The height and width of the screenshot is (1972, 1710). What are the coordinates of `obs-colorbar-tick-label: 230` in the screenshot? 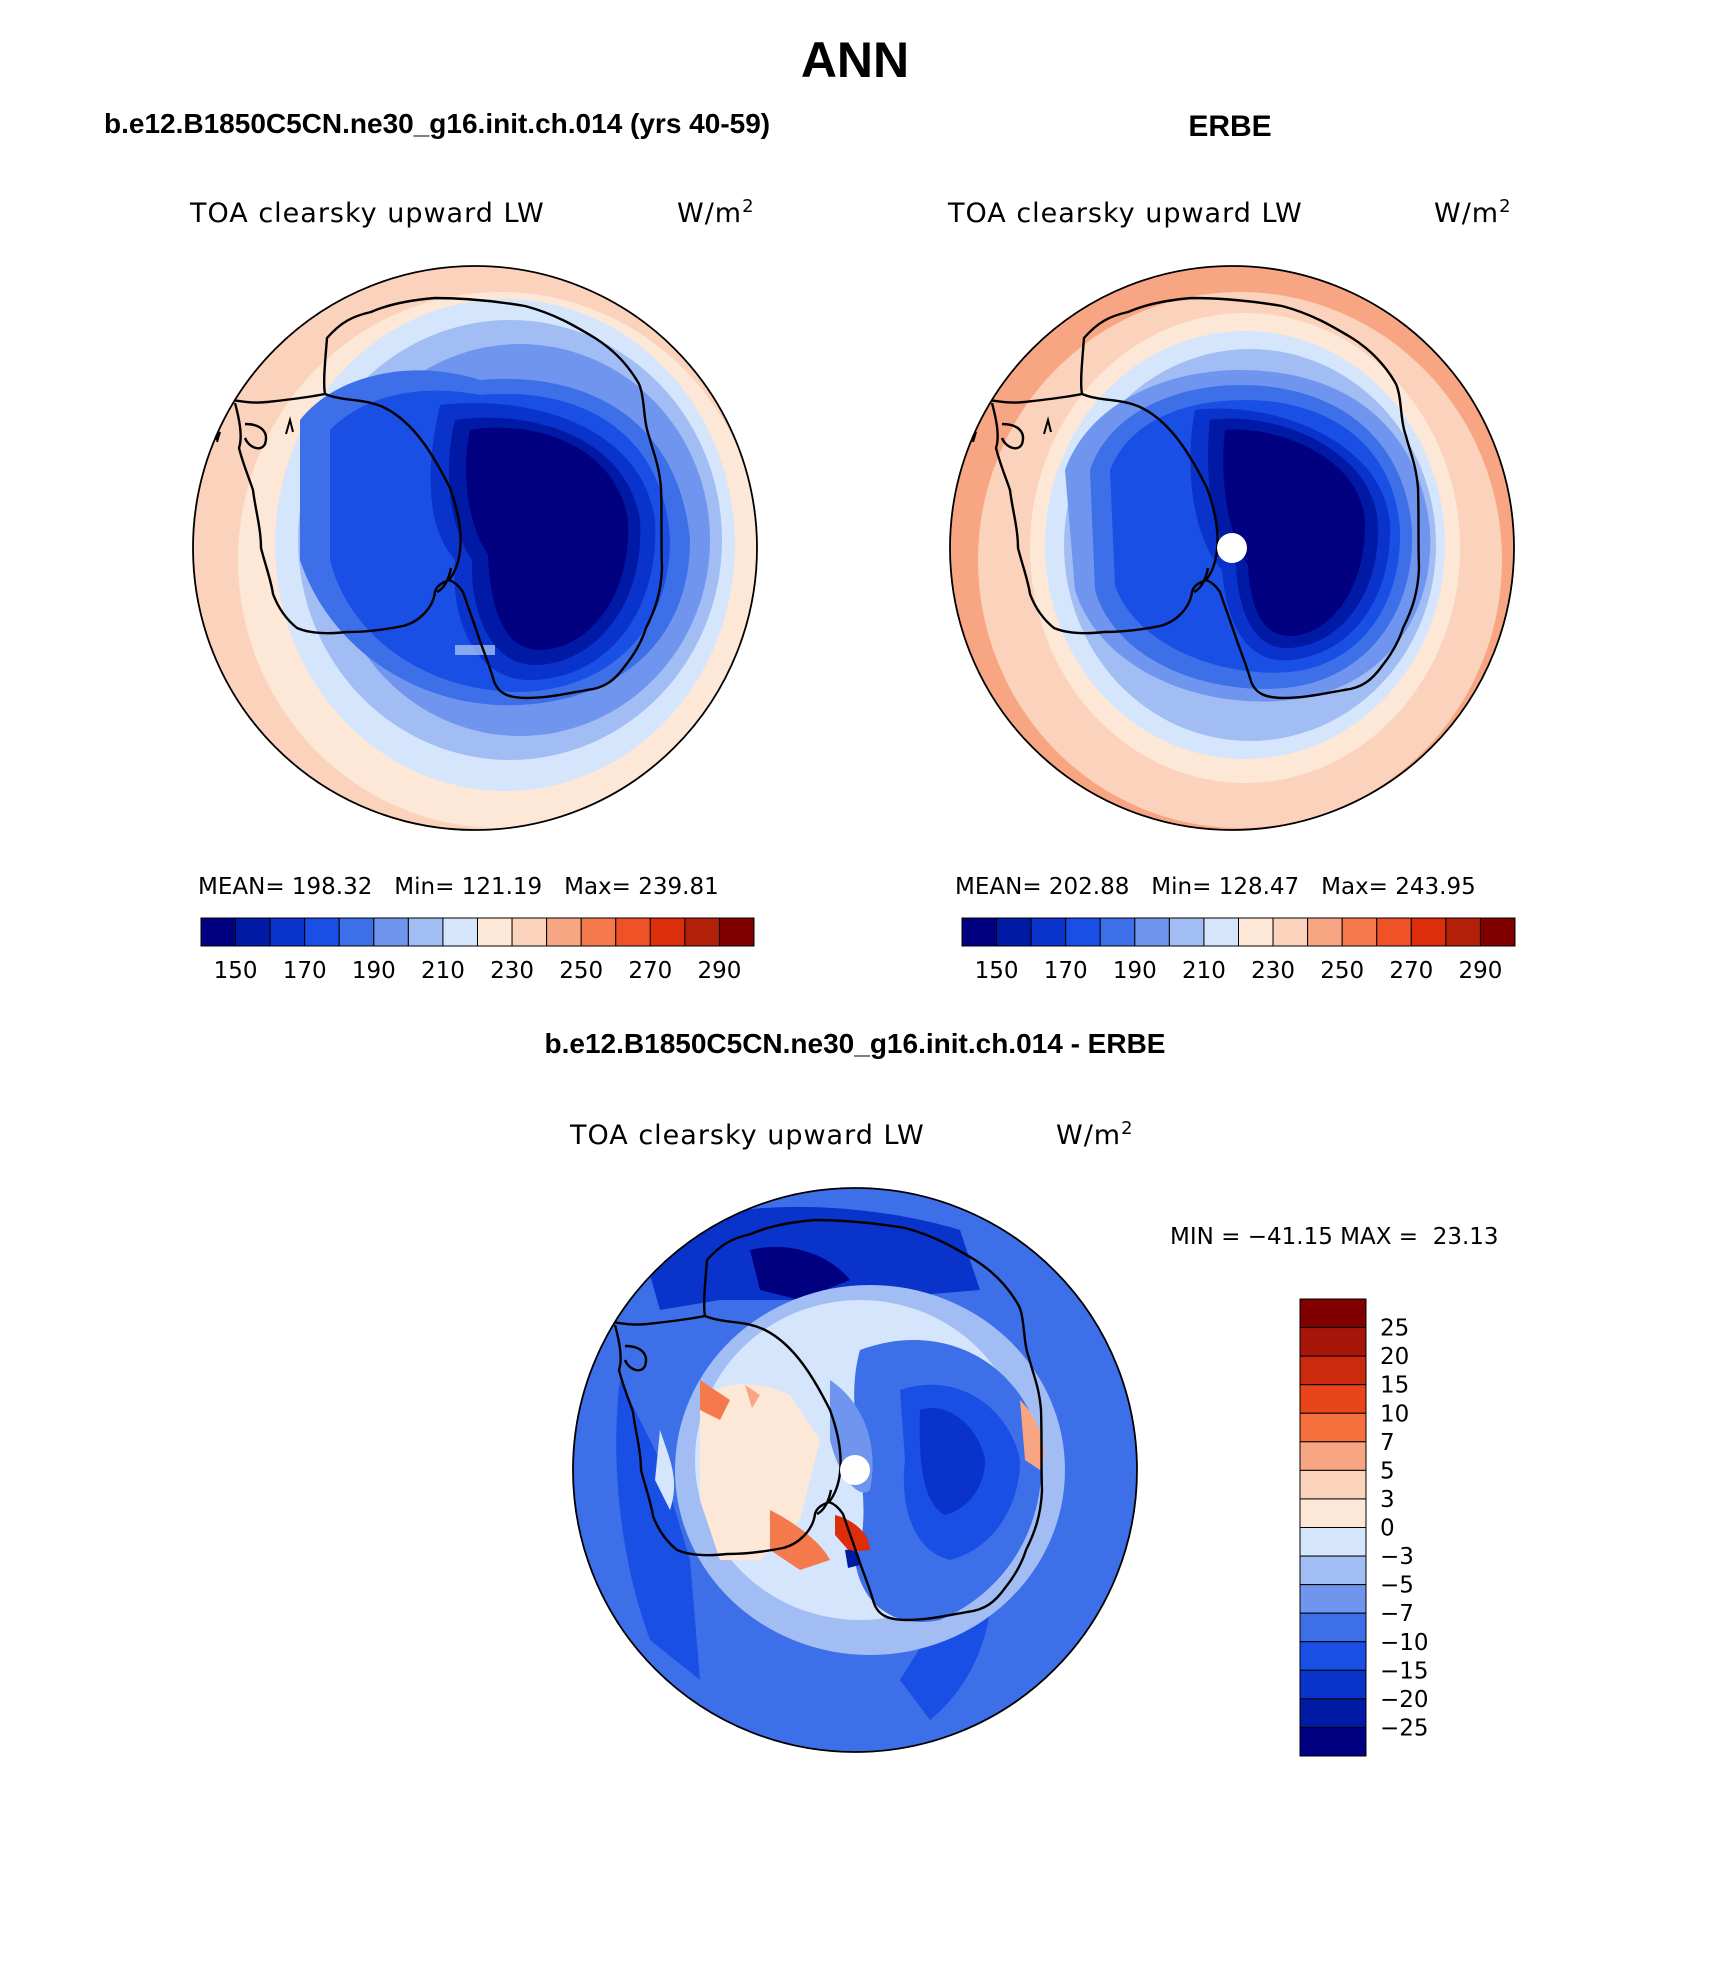 It's located at (1273, 971).